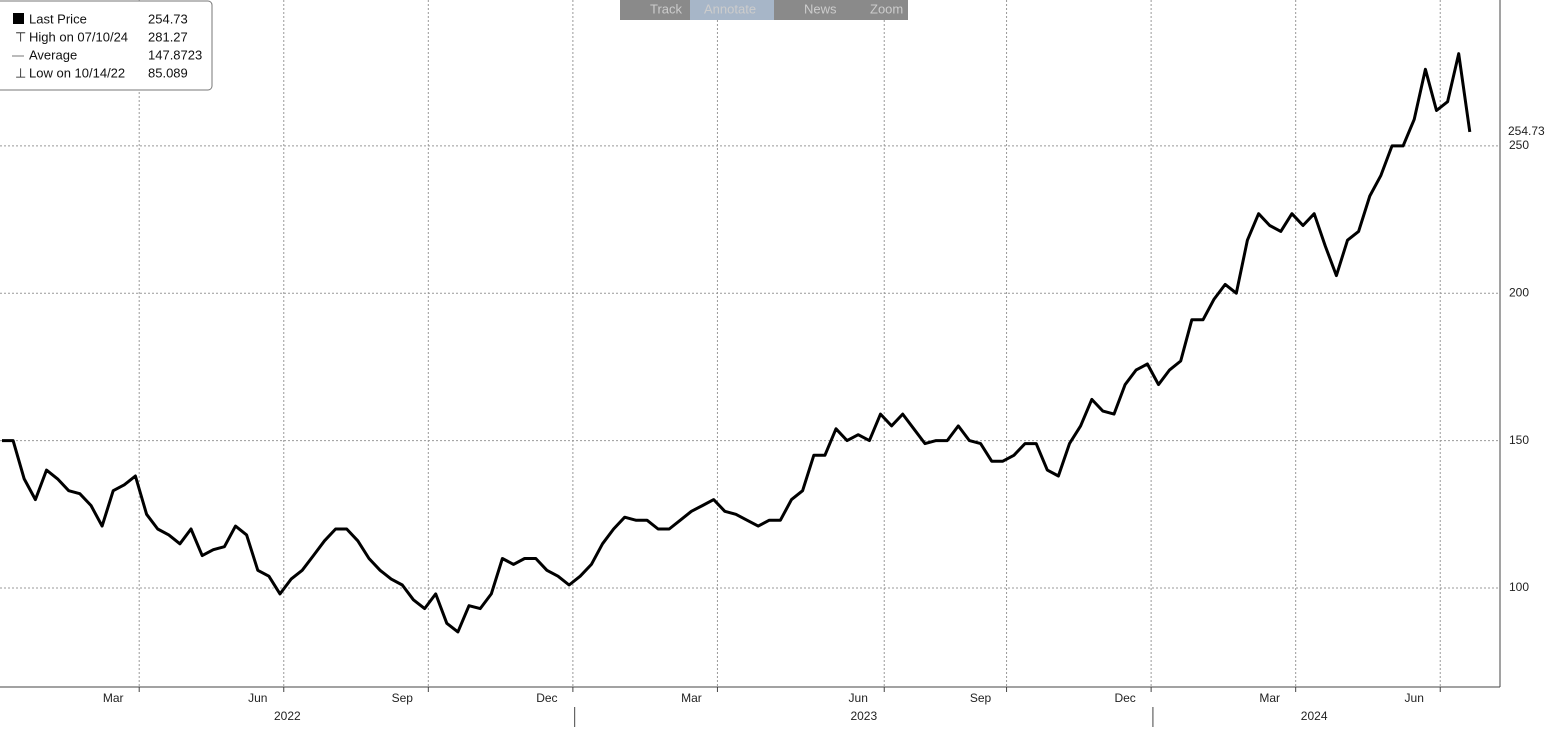 The width and height of the screenshot is (1549, 731). I want to click on legend-box, so click(106, 45).